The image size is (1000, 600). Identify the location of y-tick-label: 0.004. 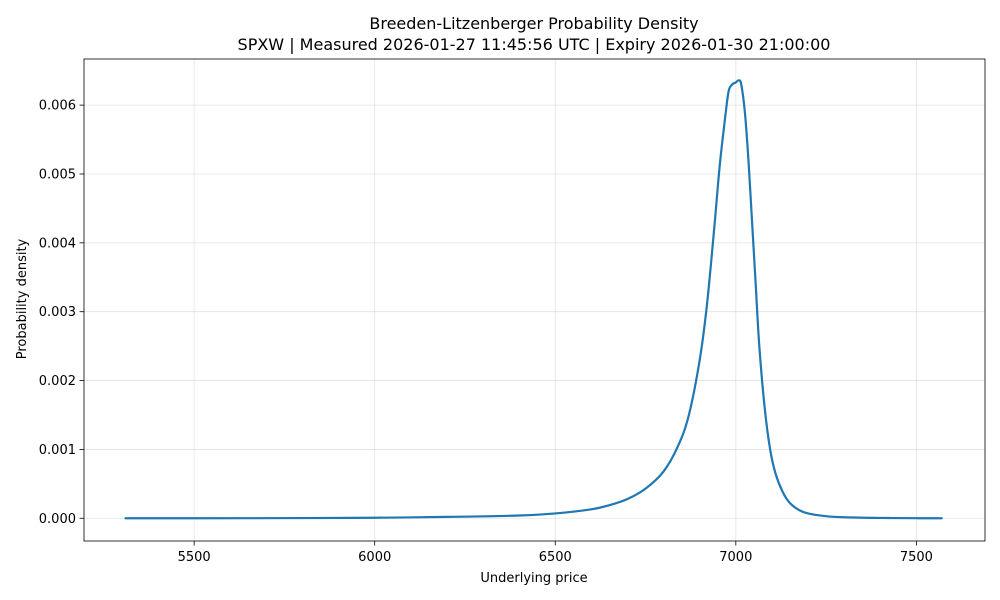
(57, 243).